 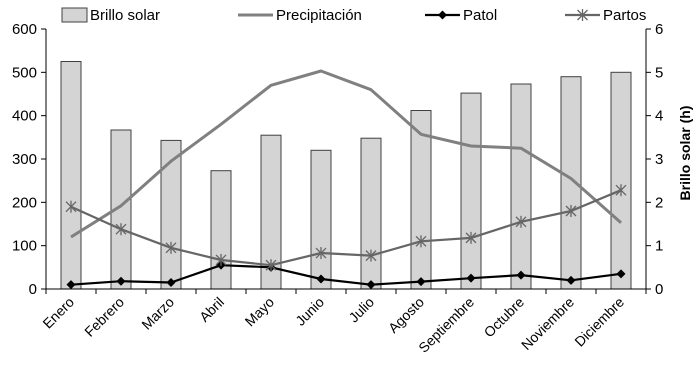 What do you see at coordinates (361, 310) in the screenshot?
I see `x-tick-label: Julio` at bounding box center [361, 310].